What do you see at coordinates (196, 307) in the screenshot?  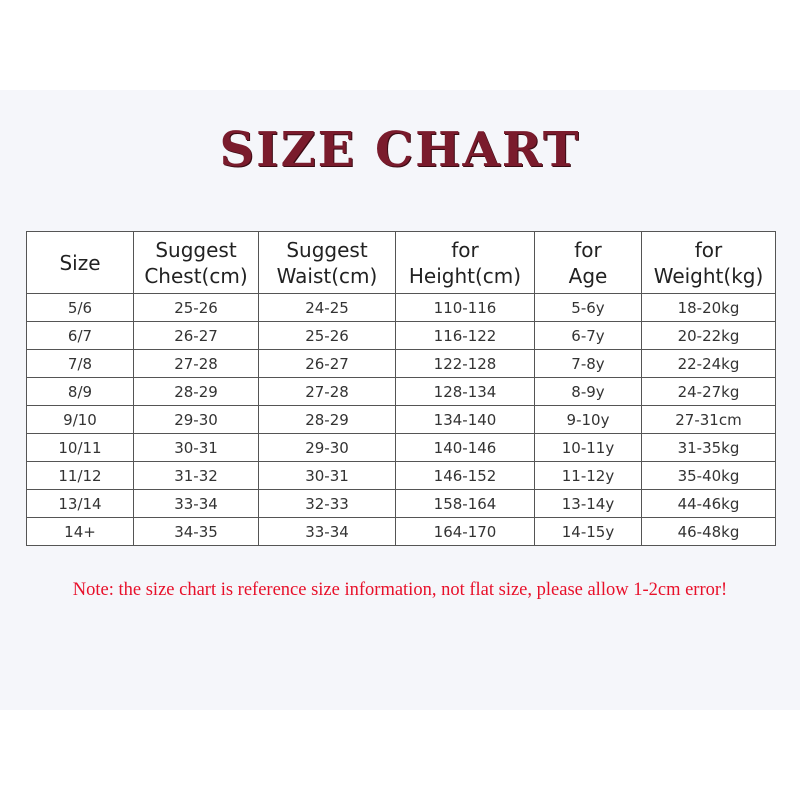 I see `cell-chest: 25-26` at bounding box center [196, 307].